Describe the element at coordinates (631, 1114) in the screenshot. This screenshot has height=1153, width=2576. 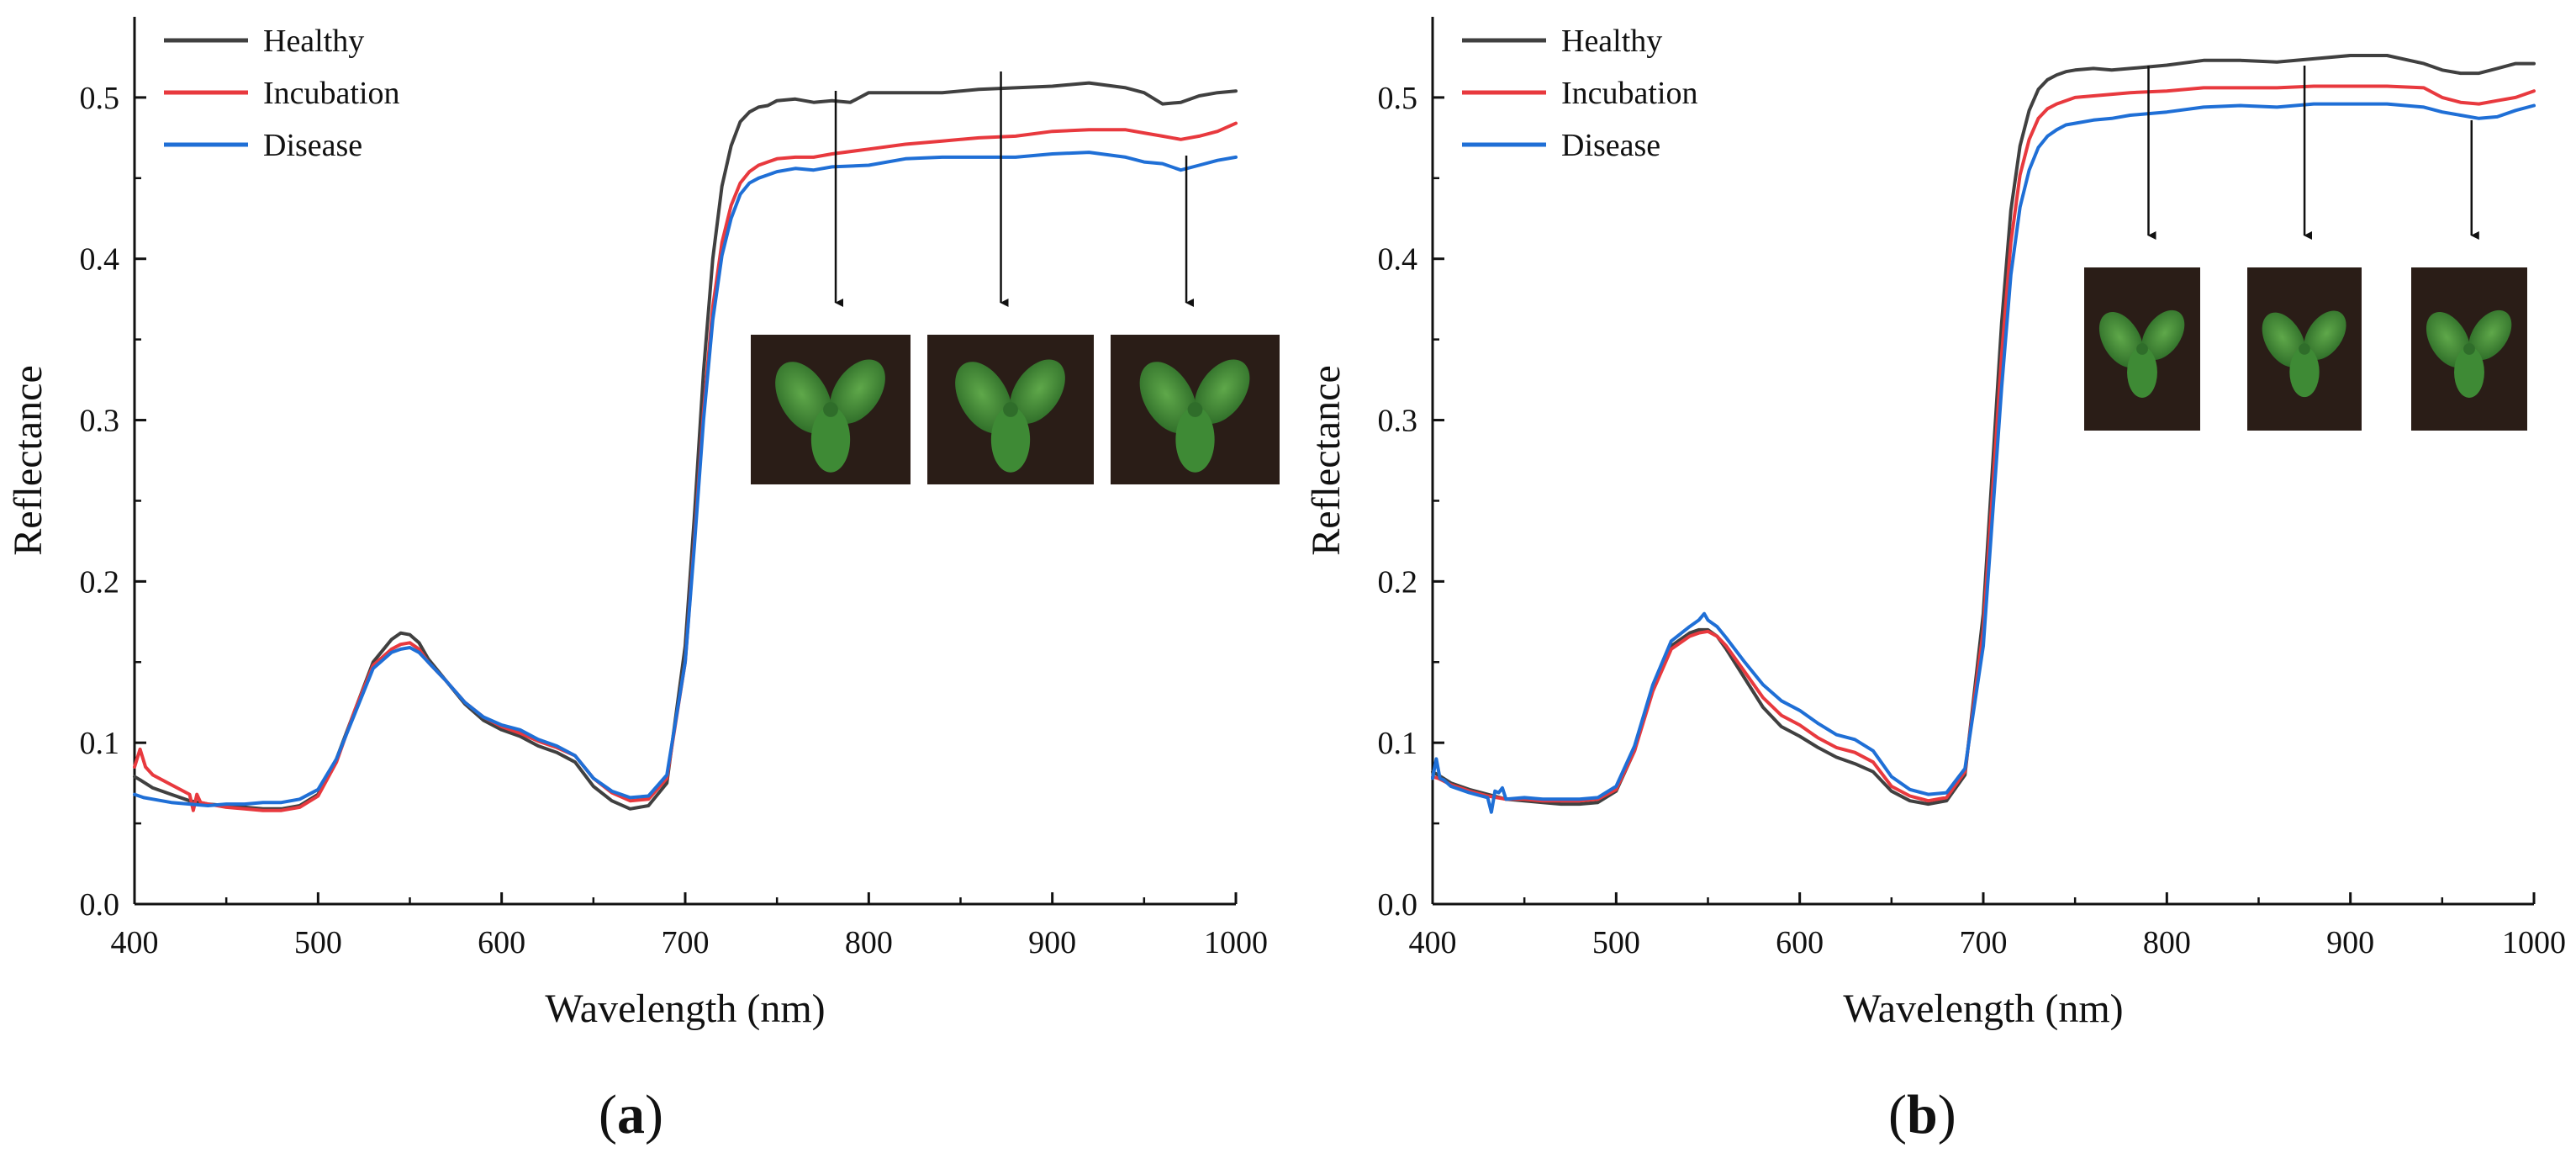
I see `panel-label-a: (a)` at that location.